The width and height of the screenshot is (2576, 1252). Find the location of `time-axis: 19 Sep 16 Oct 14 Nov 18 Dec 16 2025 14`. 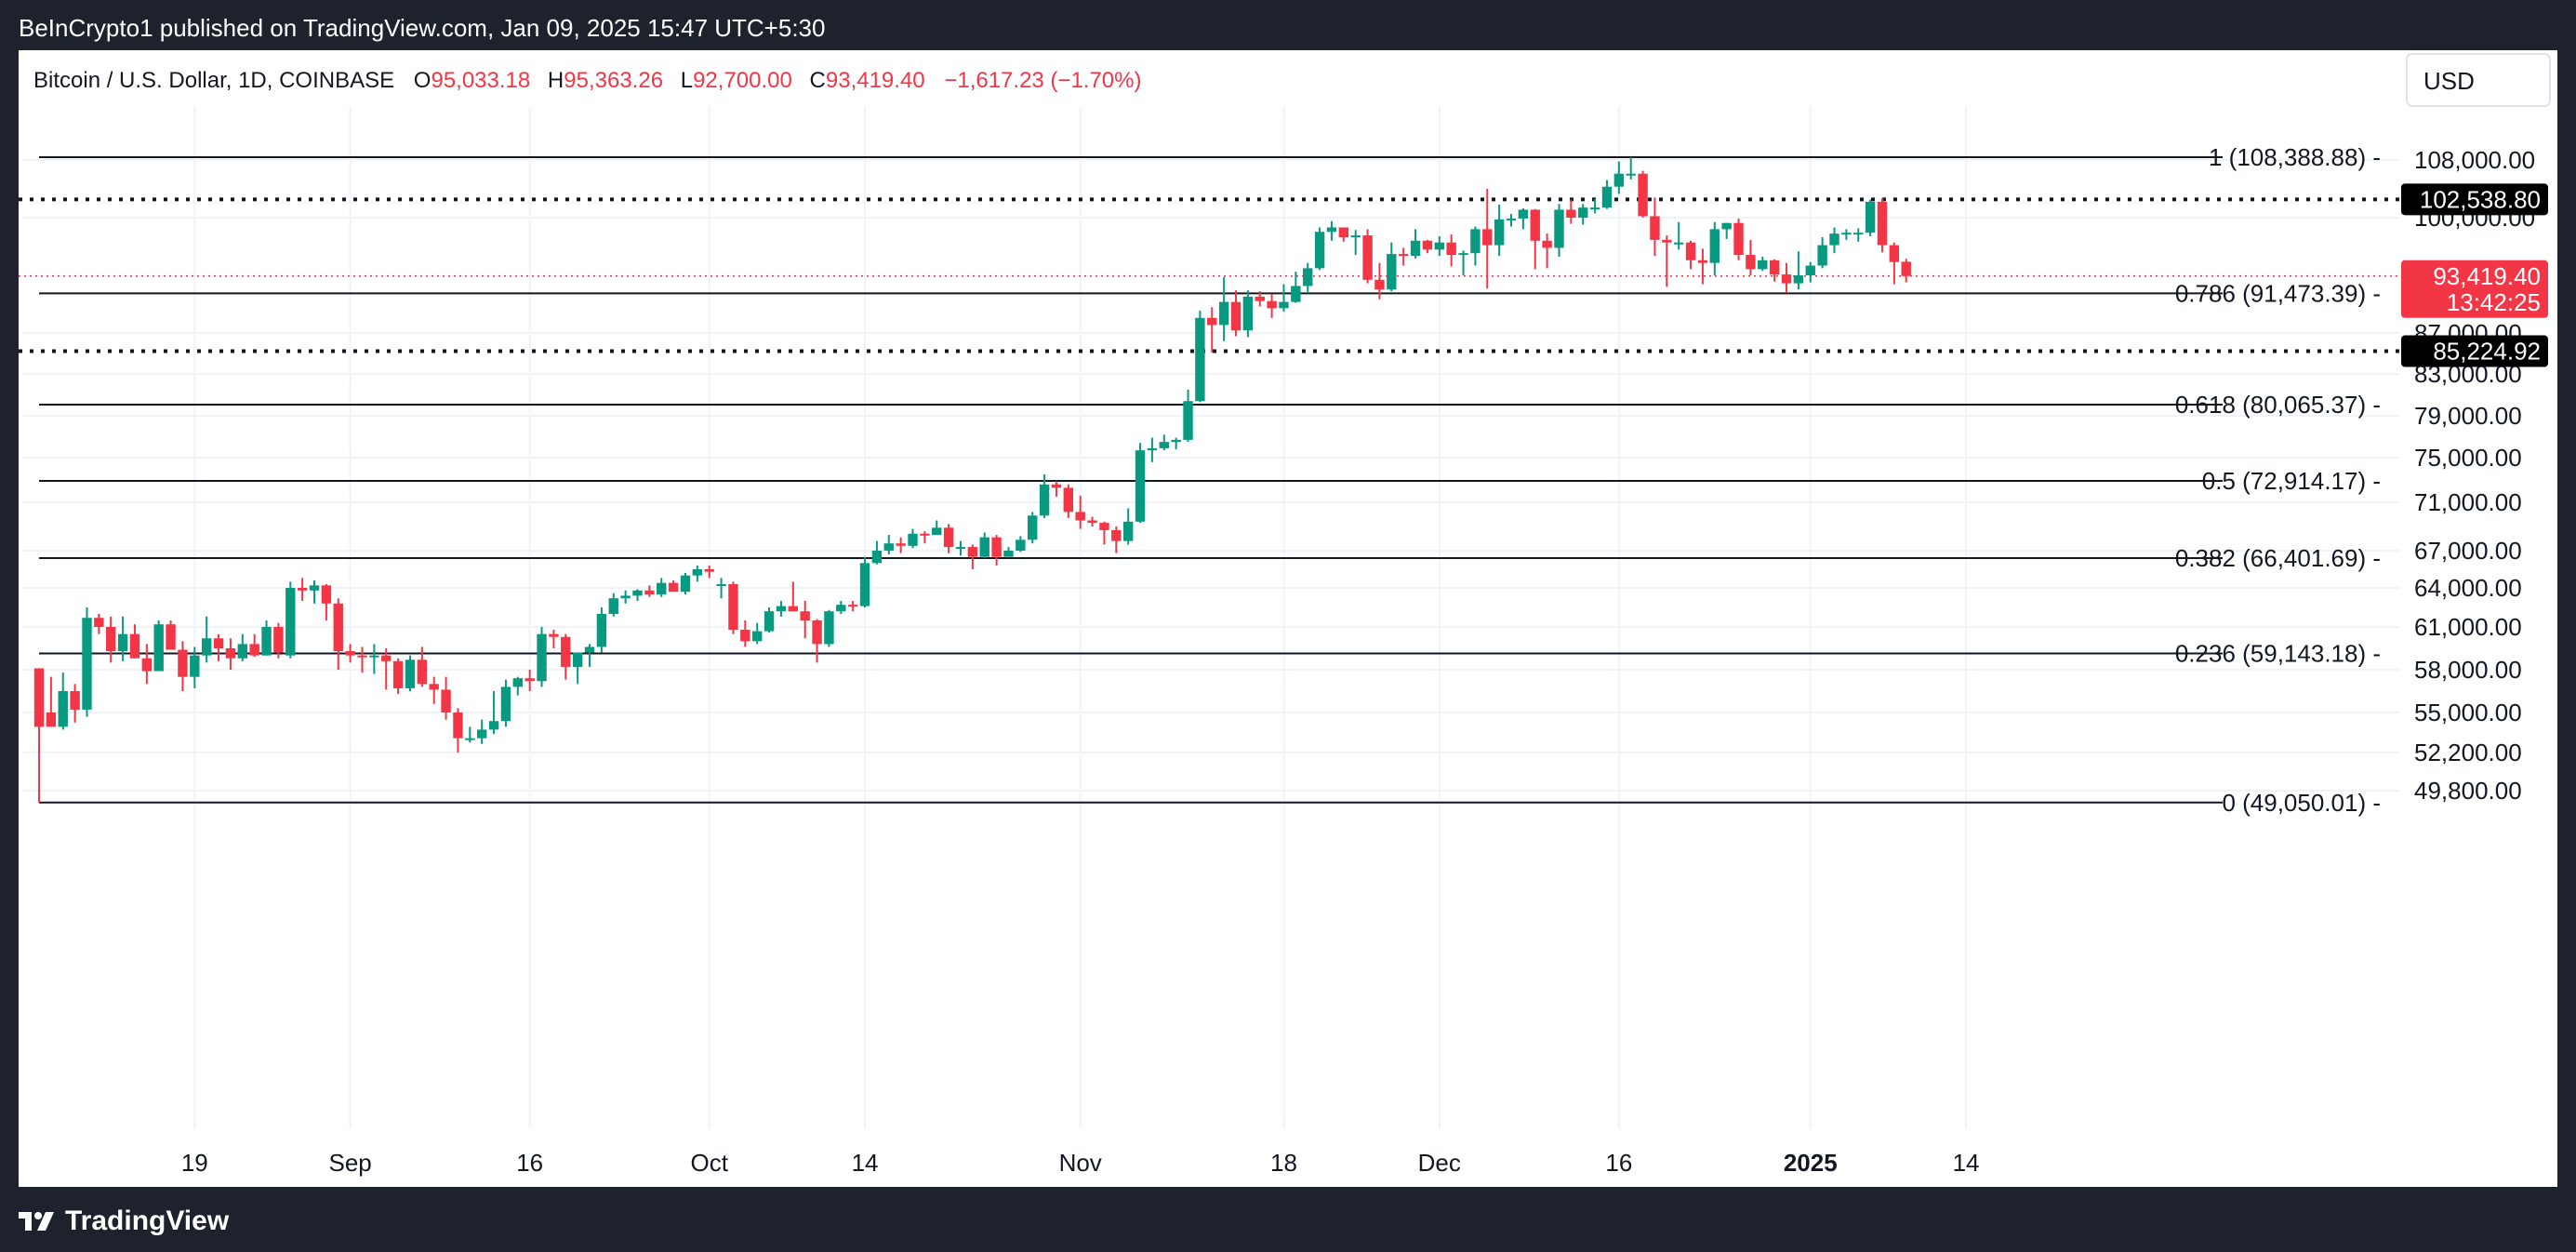

time-axis: 19 Sep 16 Oct 14 Nov 18 Dec 16 2025 14 is located at coordinates (1080, 1163).